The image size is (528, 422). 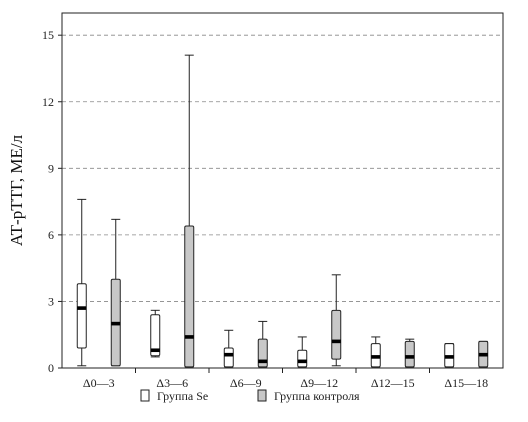 What do you see at coordinates (51, 301) in the screenshot?
I see `y-tick-label: 3` at bounding box center [51, 301].